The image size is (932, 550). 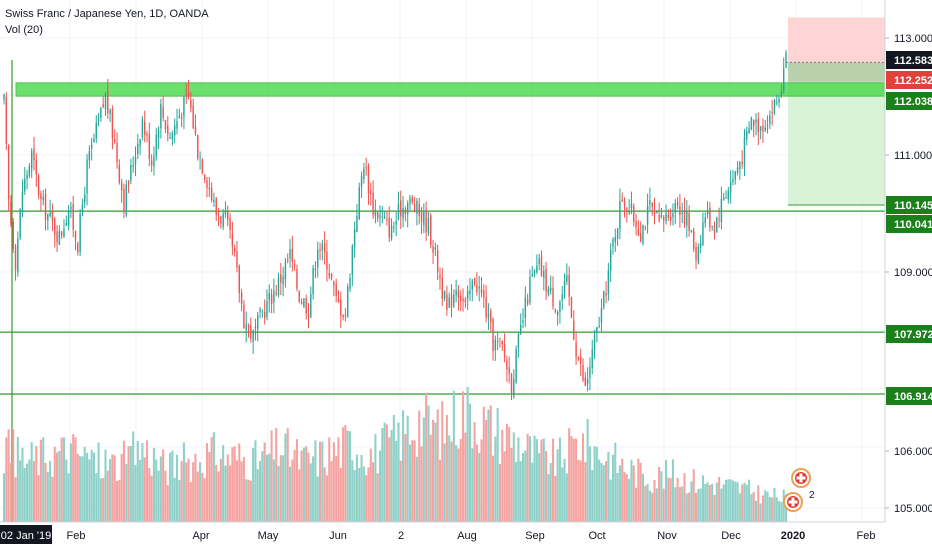 I want to click on price-label: 110.145, so click(x=913, y=206).